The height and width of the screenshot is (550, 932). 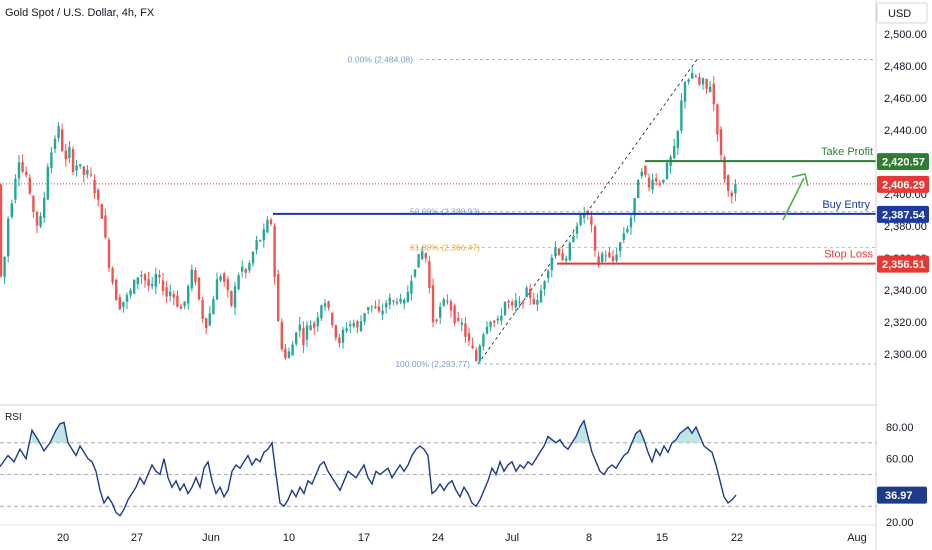 I want to click on time-axis: 20 27 Jun 10 17 24 Jul 8 15 22 Aug, so click(x=462, y=538).